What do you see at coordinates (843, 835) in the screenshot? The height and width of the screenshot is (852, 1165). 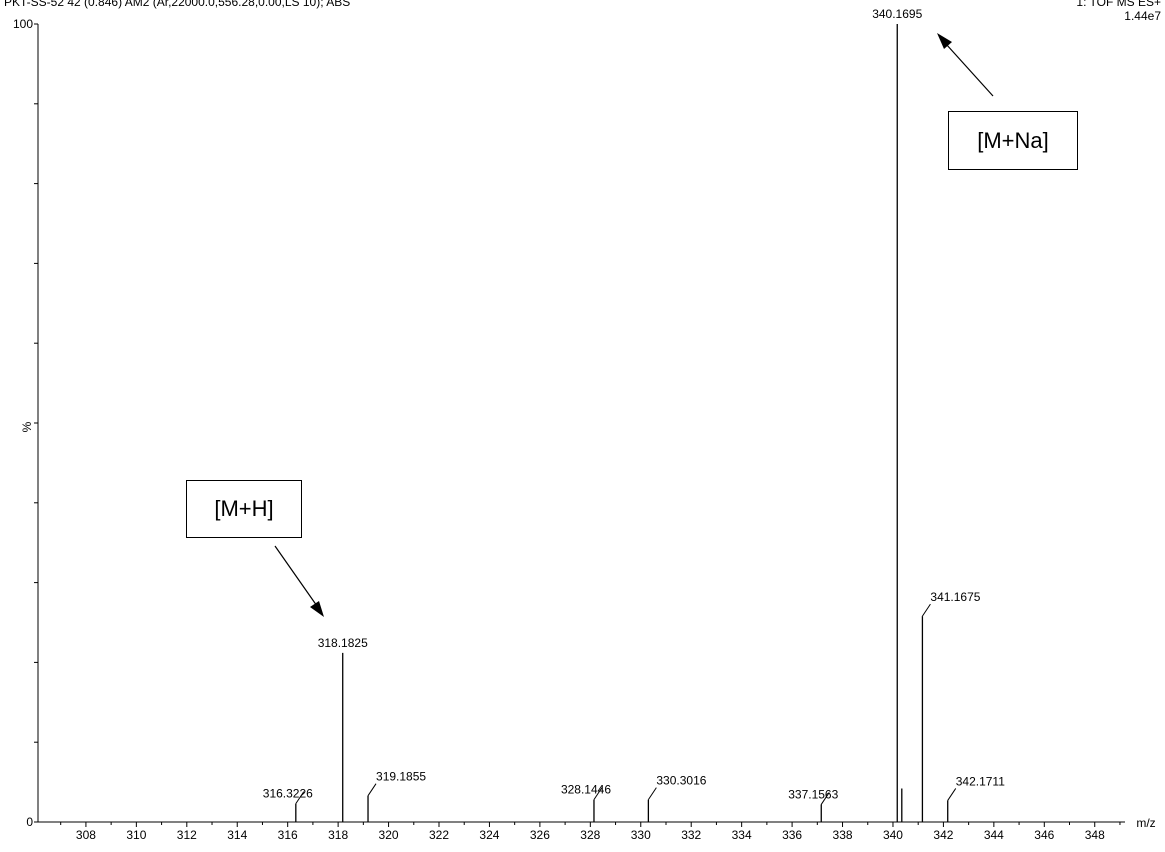 I see `x-tick-label: 338` at bounding box center [843, 835].